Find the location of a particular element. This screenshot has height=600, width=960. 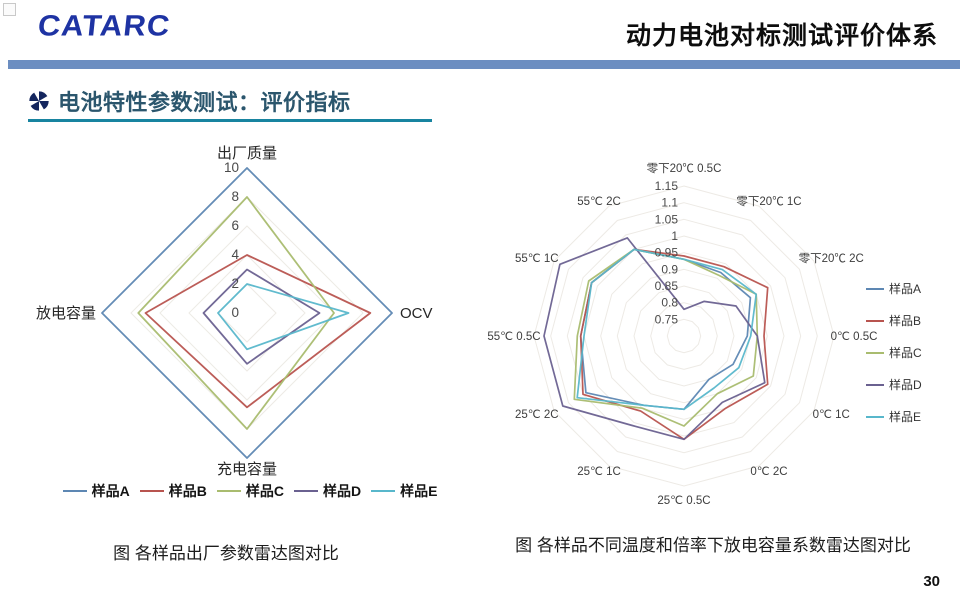

slide-title: 动力电池对标测试评价体系 is located at coordinates (781, 36).